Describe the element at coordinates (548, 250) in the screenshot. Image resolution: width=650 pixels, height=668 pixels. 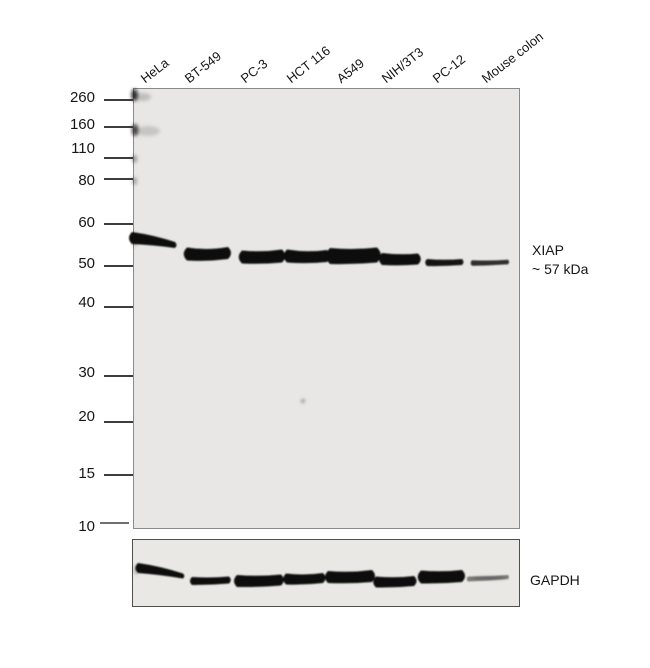
I see `target-protein-label: XIAP` at that location.